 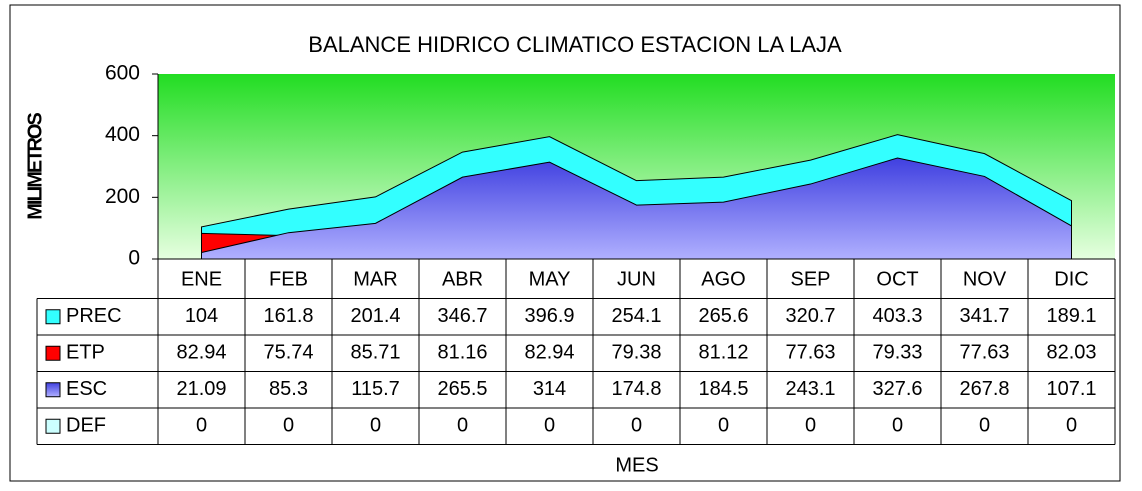 What do you see at coordinates (122, 73) in the screenshot?
I see `y-tick-label: 600` at bounding box center [122, 73].